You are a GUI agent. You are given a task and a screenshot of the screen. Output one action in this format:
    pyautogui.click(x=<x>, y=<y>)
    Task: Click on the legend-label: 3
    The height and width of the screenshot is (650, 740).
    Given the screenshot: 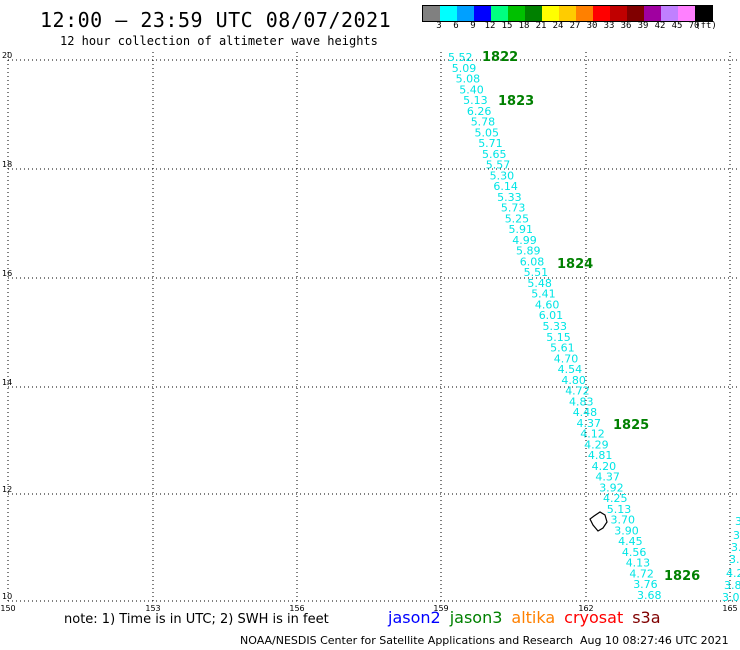 What is the action you would take?
    pyautogui.click(x=439, y=26)
    